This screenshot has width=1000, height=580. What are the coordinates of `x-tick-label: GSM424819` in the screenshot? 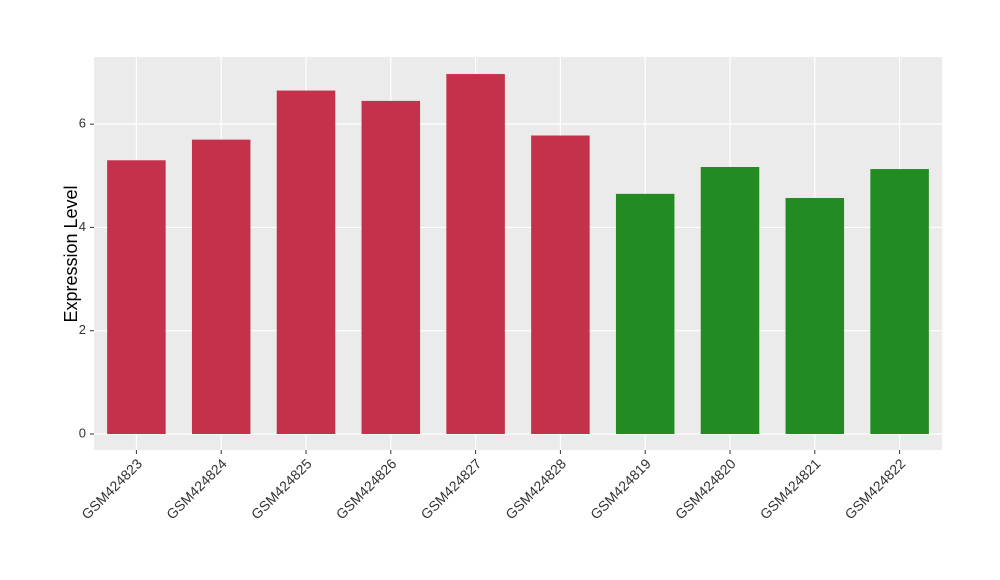 It's located at (620, 488).